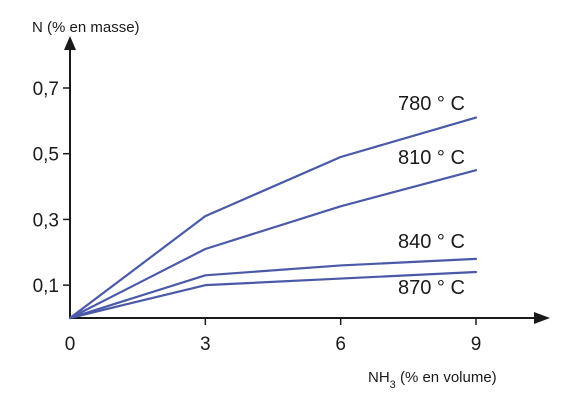 This screenshot has width=576, height=412. I want to click on y-axis-title: N (% en masse), so click(86, 27).